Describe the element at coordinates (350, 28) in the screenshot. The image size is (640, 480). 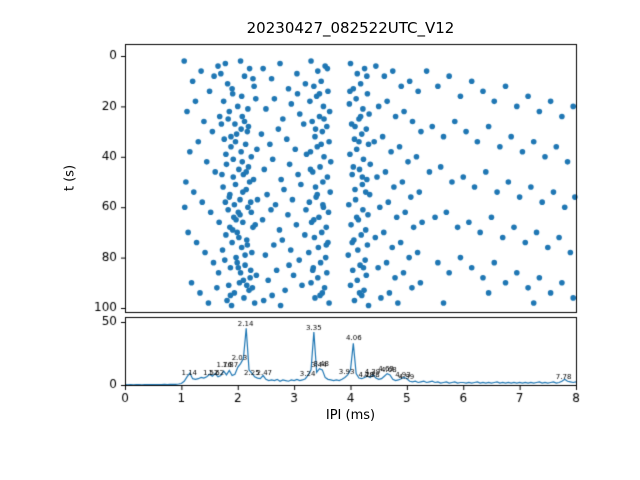
I see `figure-title: 20230427_082522UTC_V12` at that location.